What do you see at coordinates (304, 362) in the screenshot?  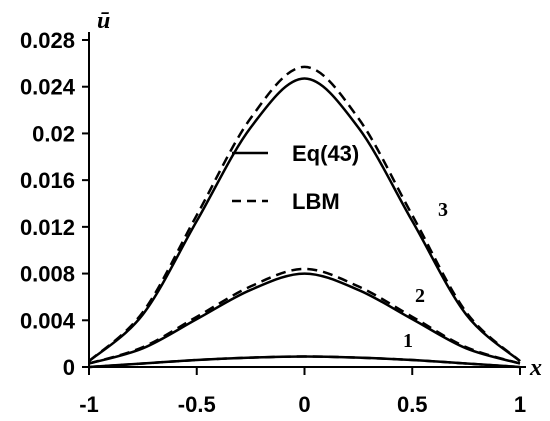 I see `series-1-lbm-line` at bounding box center [304, 362].